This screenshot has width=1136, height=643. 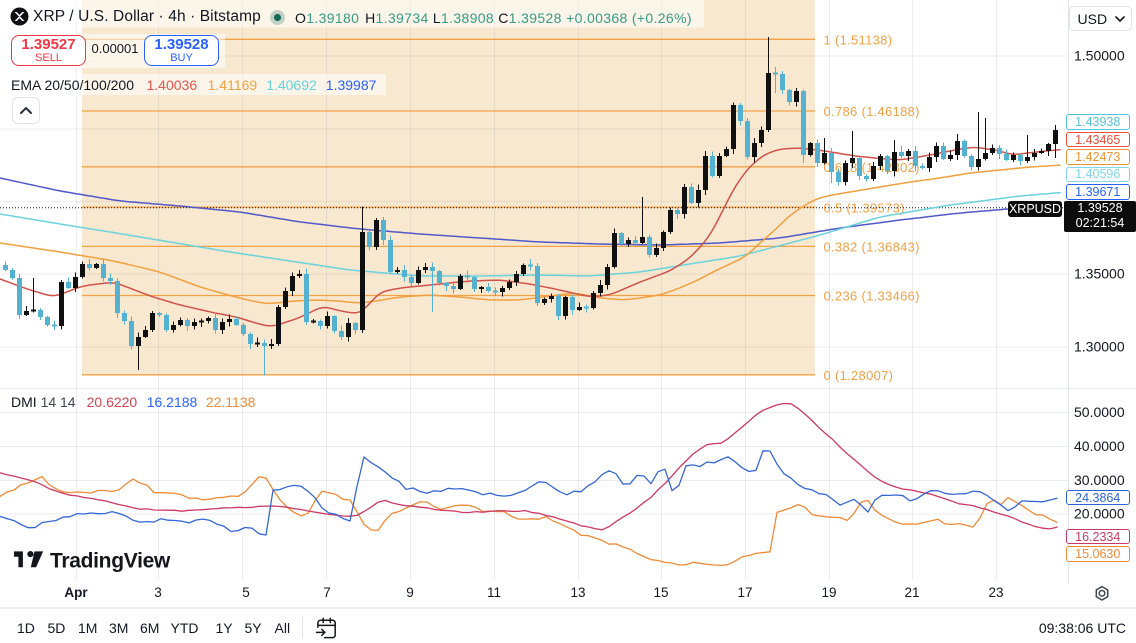 What do you see at coordinates (1099, 56) in the screenshot?
I see `svg-text: 1.50000` at bounding box center [1099, 56].